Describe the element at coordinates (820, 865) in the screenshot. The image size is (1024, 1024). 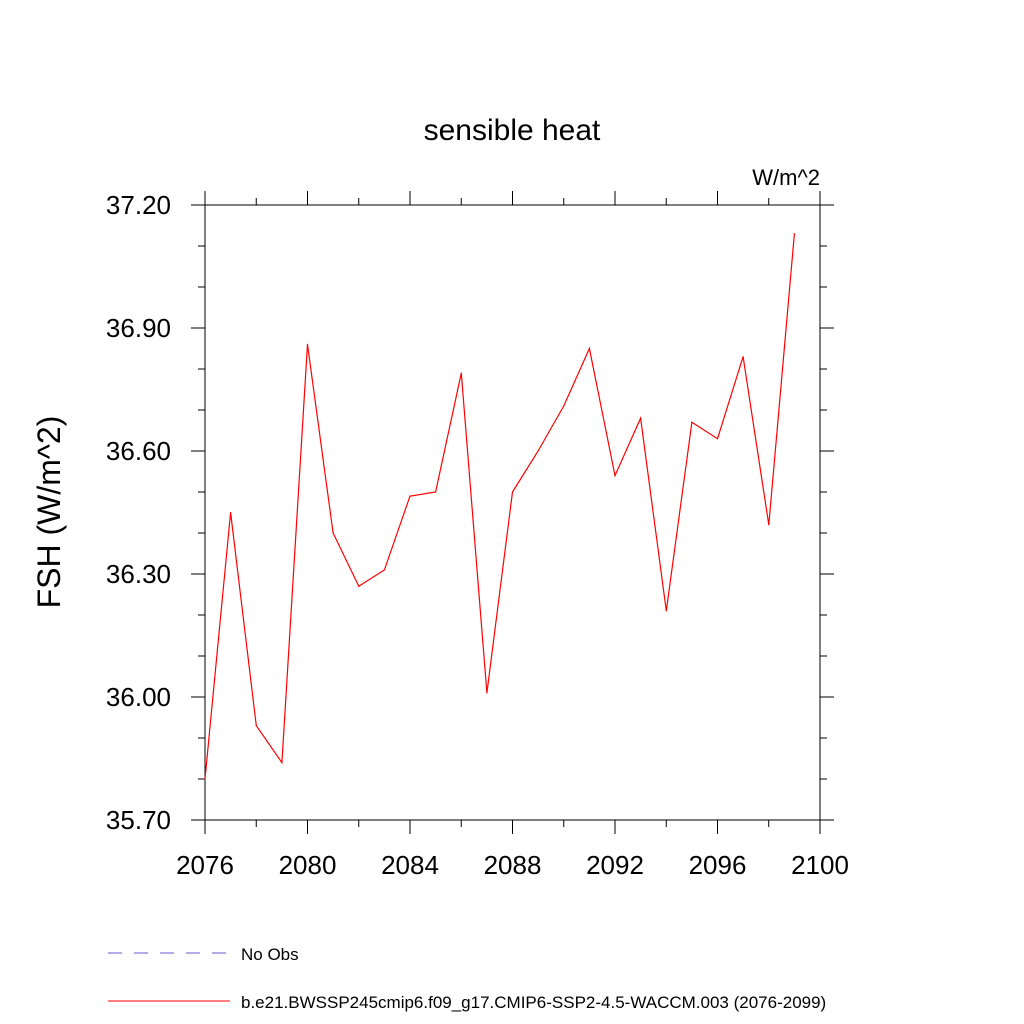
I see `x-tick-label: 2100` at that location.